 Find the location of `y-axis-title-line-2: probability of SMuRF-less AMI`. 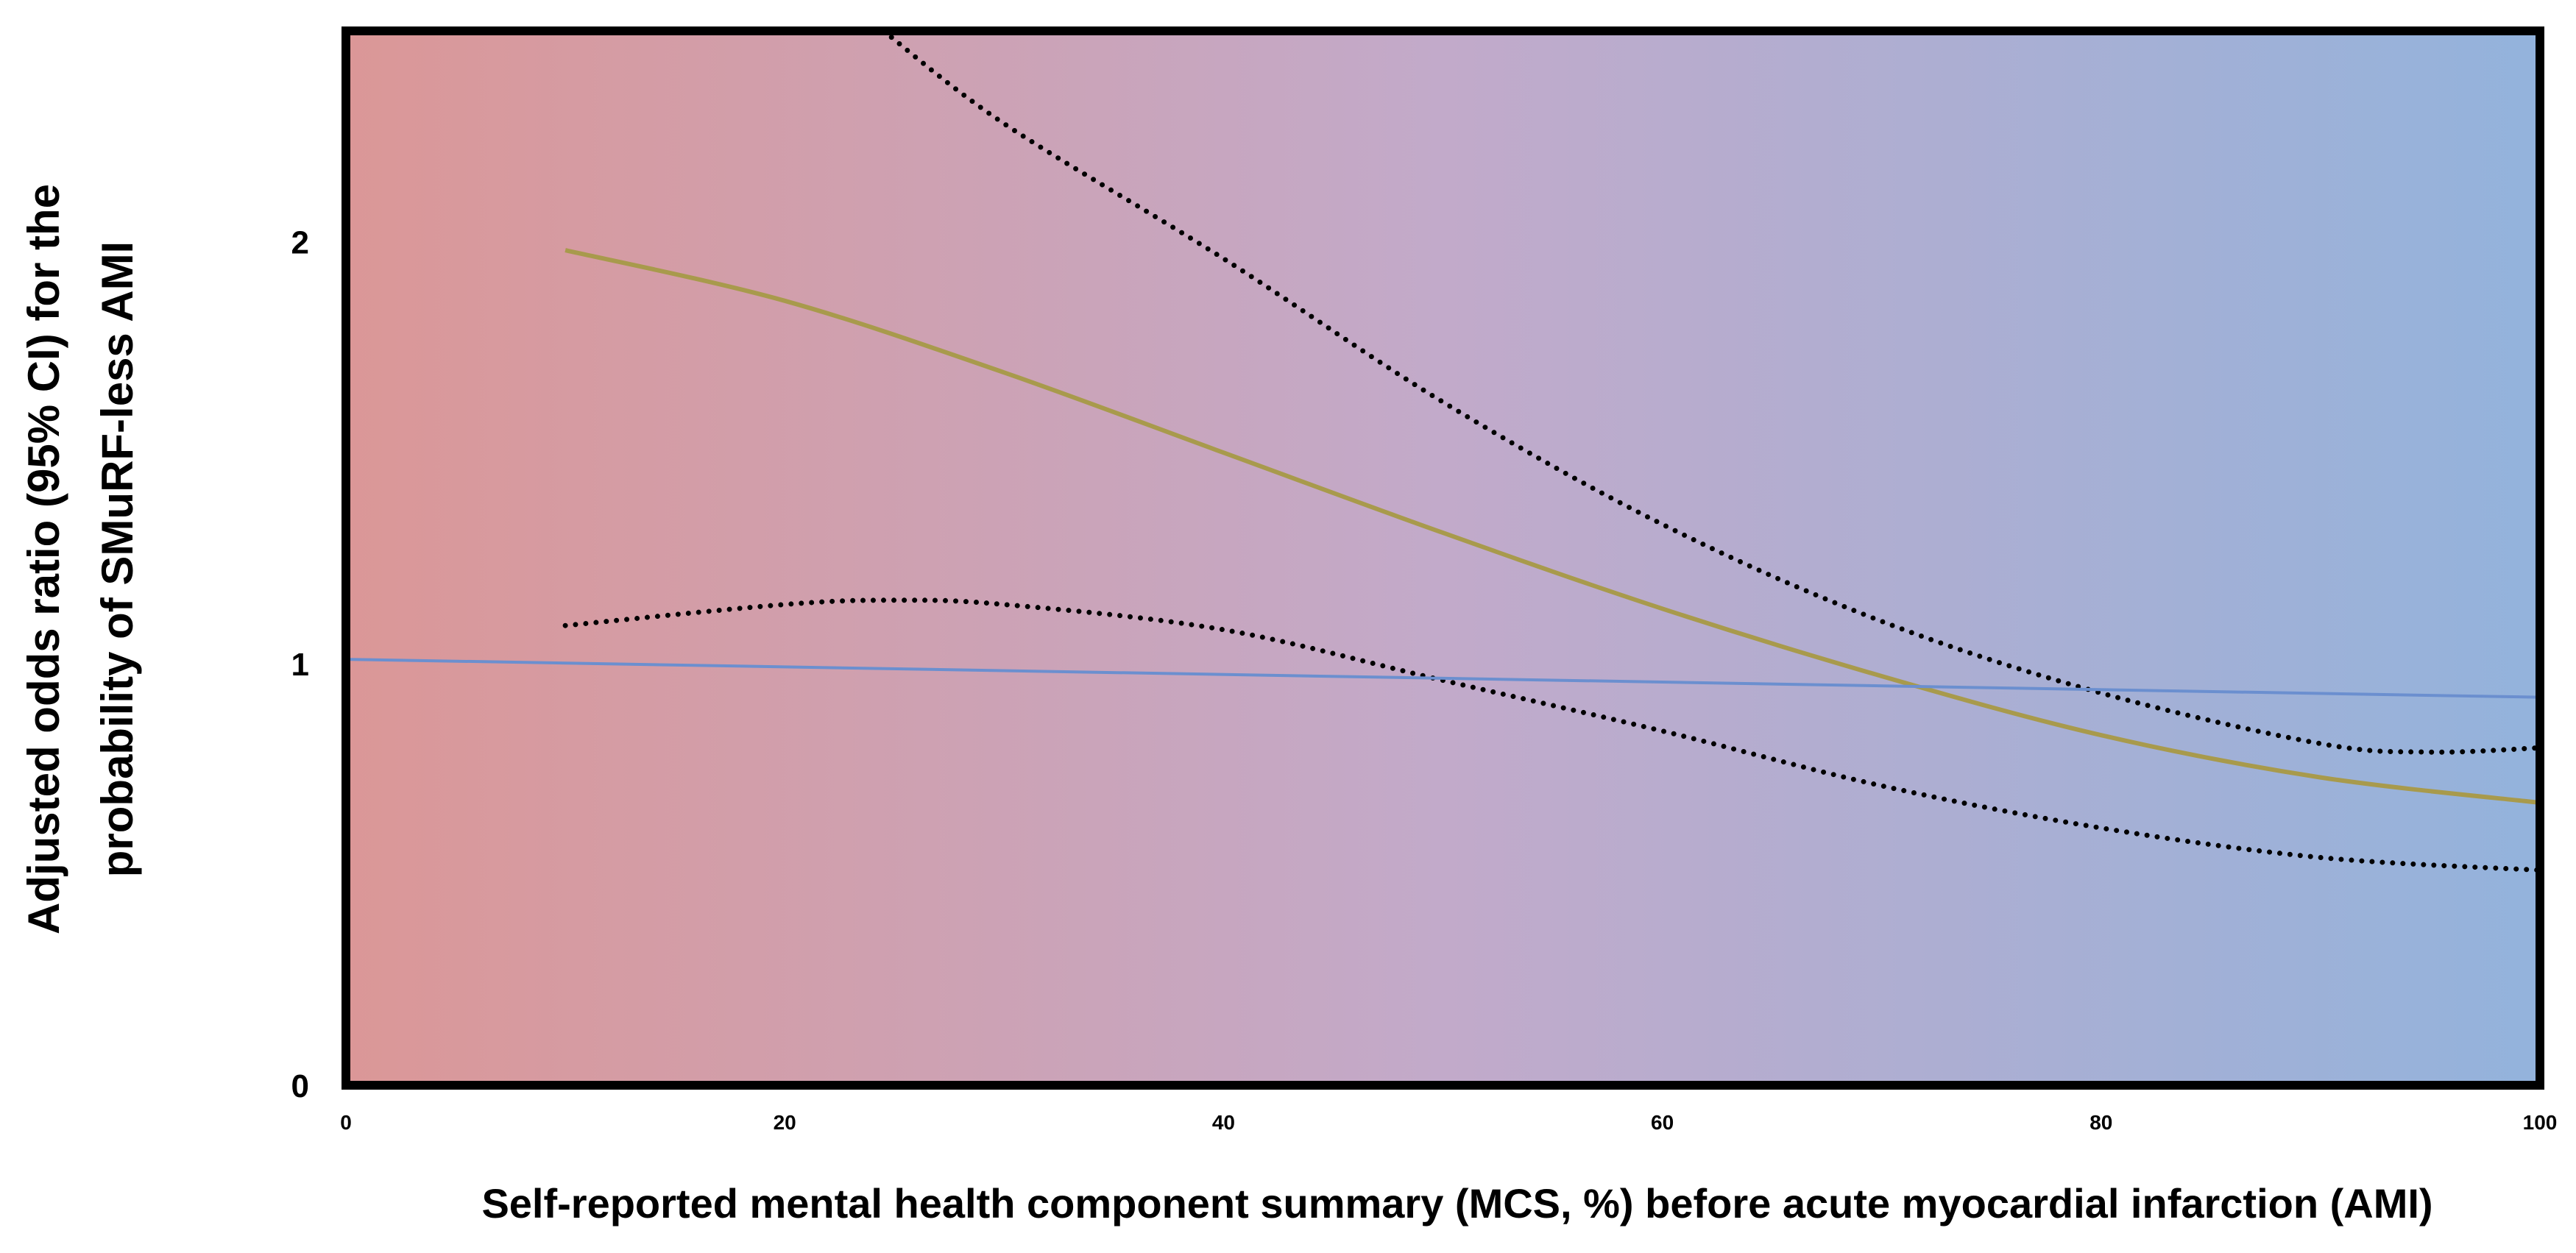

y-axis-title-line-2: probability of SMuRF-less AMI is located at coordinates (117, 559).